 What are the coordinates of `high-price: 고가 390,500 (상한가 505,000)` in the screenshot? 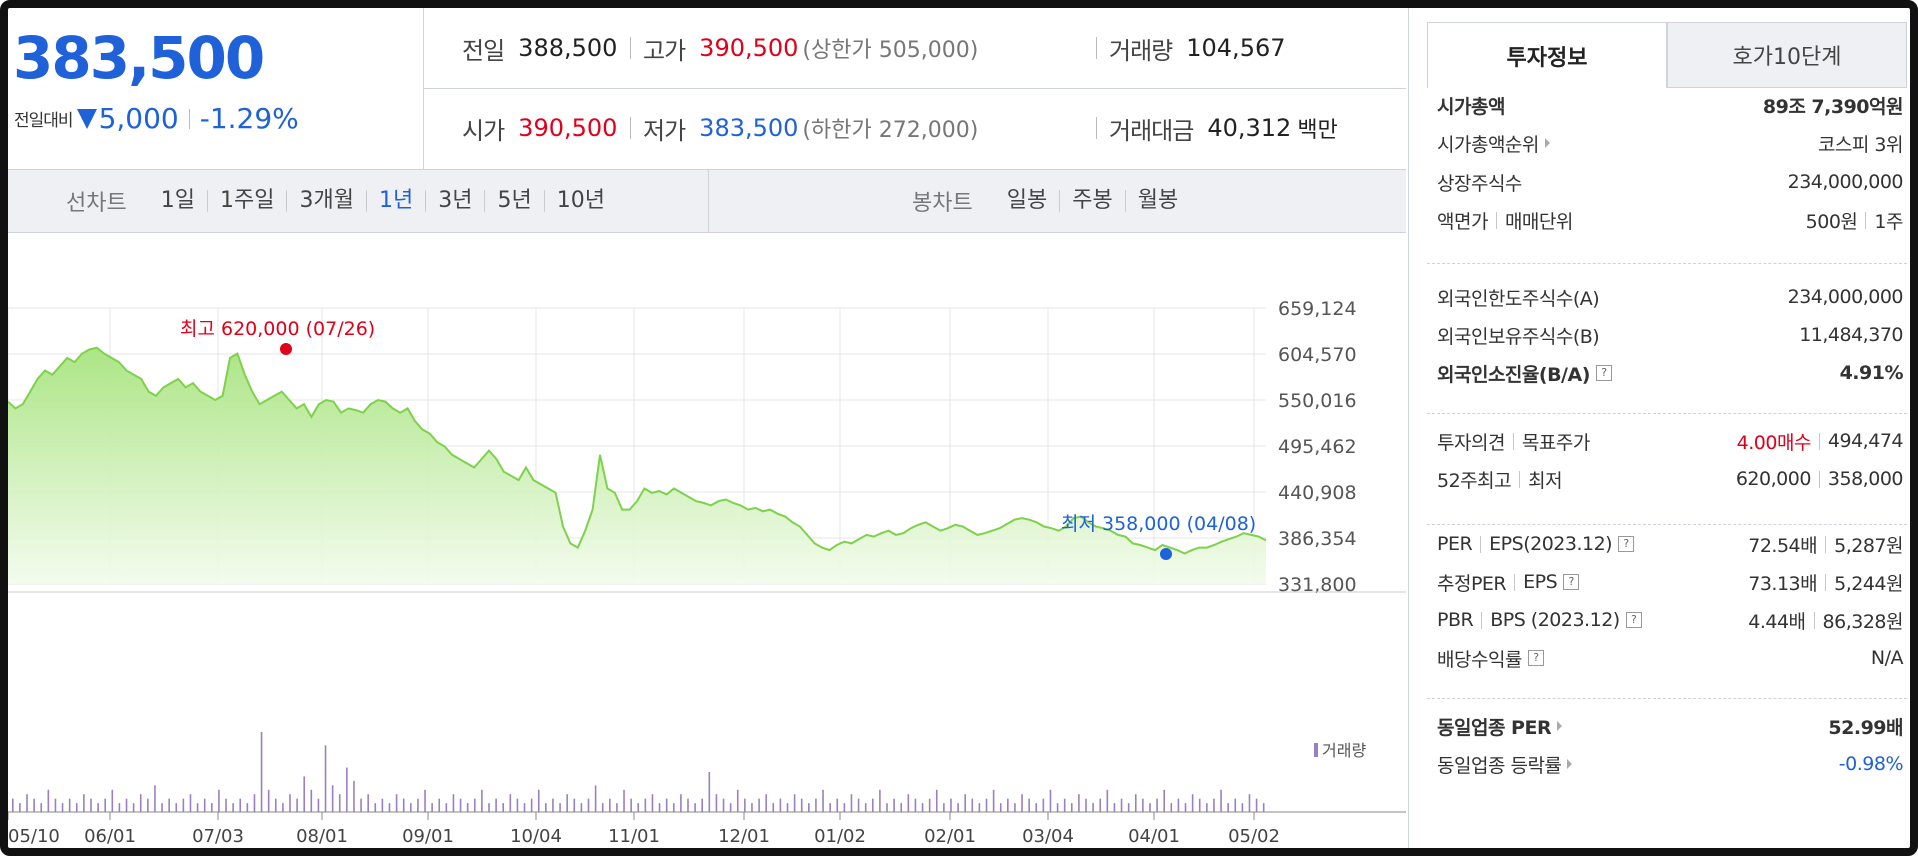 It's located at (804, 48).